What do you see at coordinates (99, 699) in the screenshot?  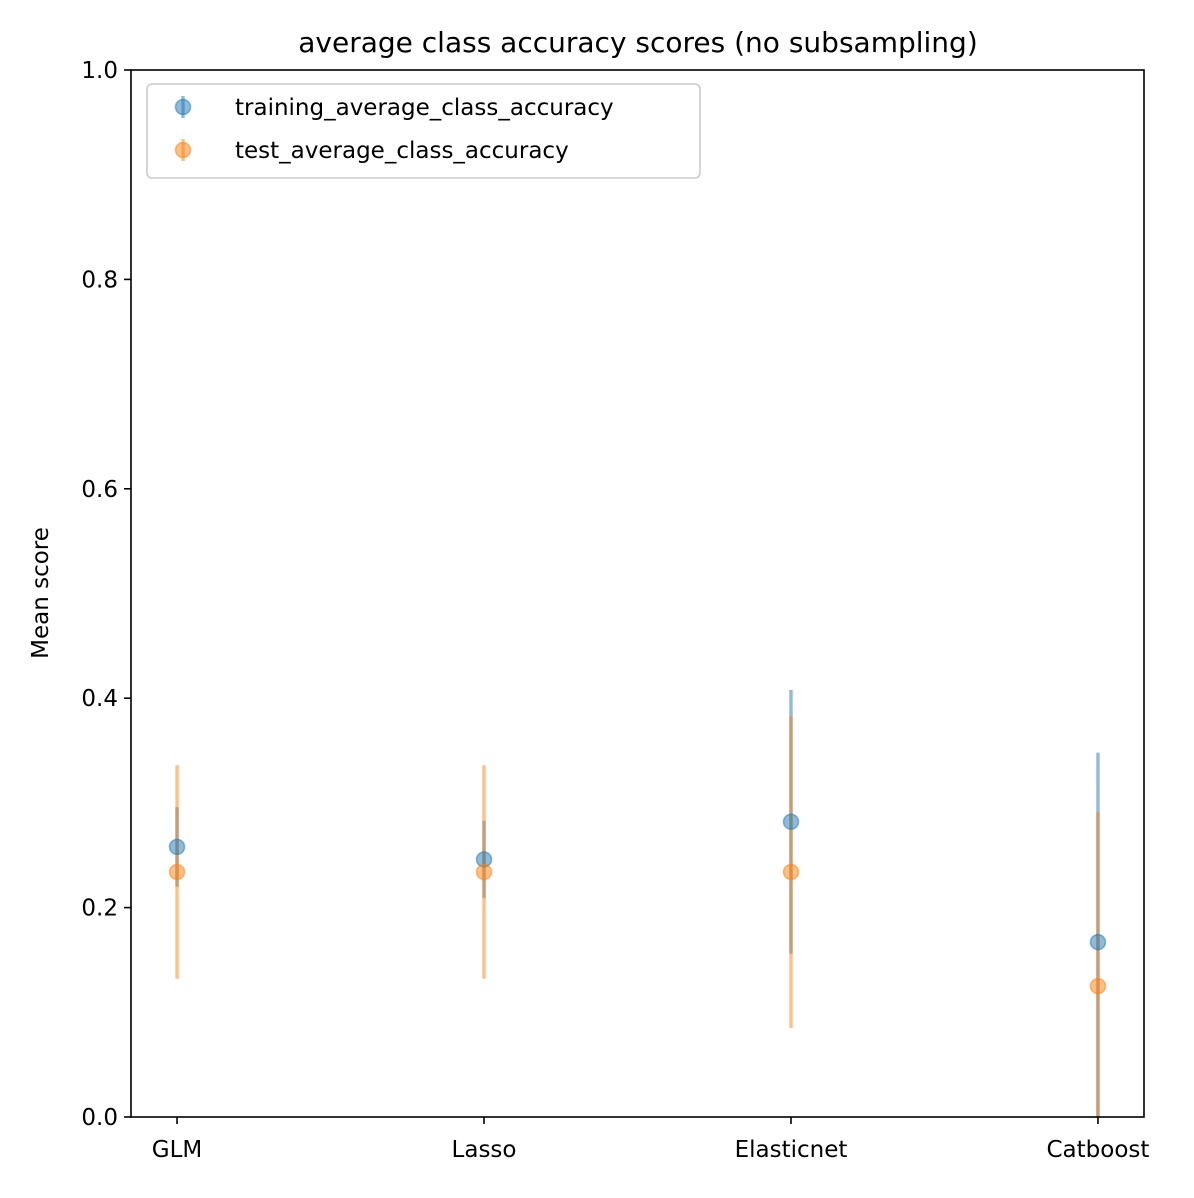 I see `y-tick-label: 0.4` at bounding box center [99, 699].